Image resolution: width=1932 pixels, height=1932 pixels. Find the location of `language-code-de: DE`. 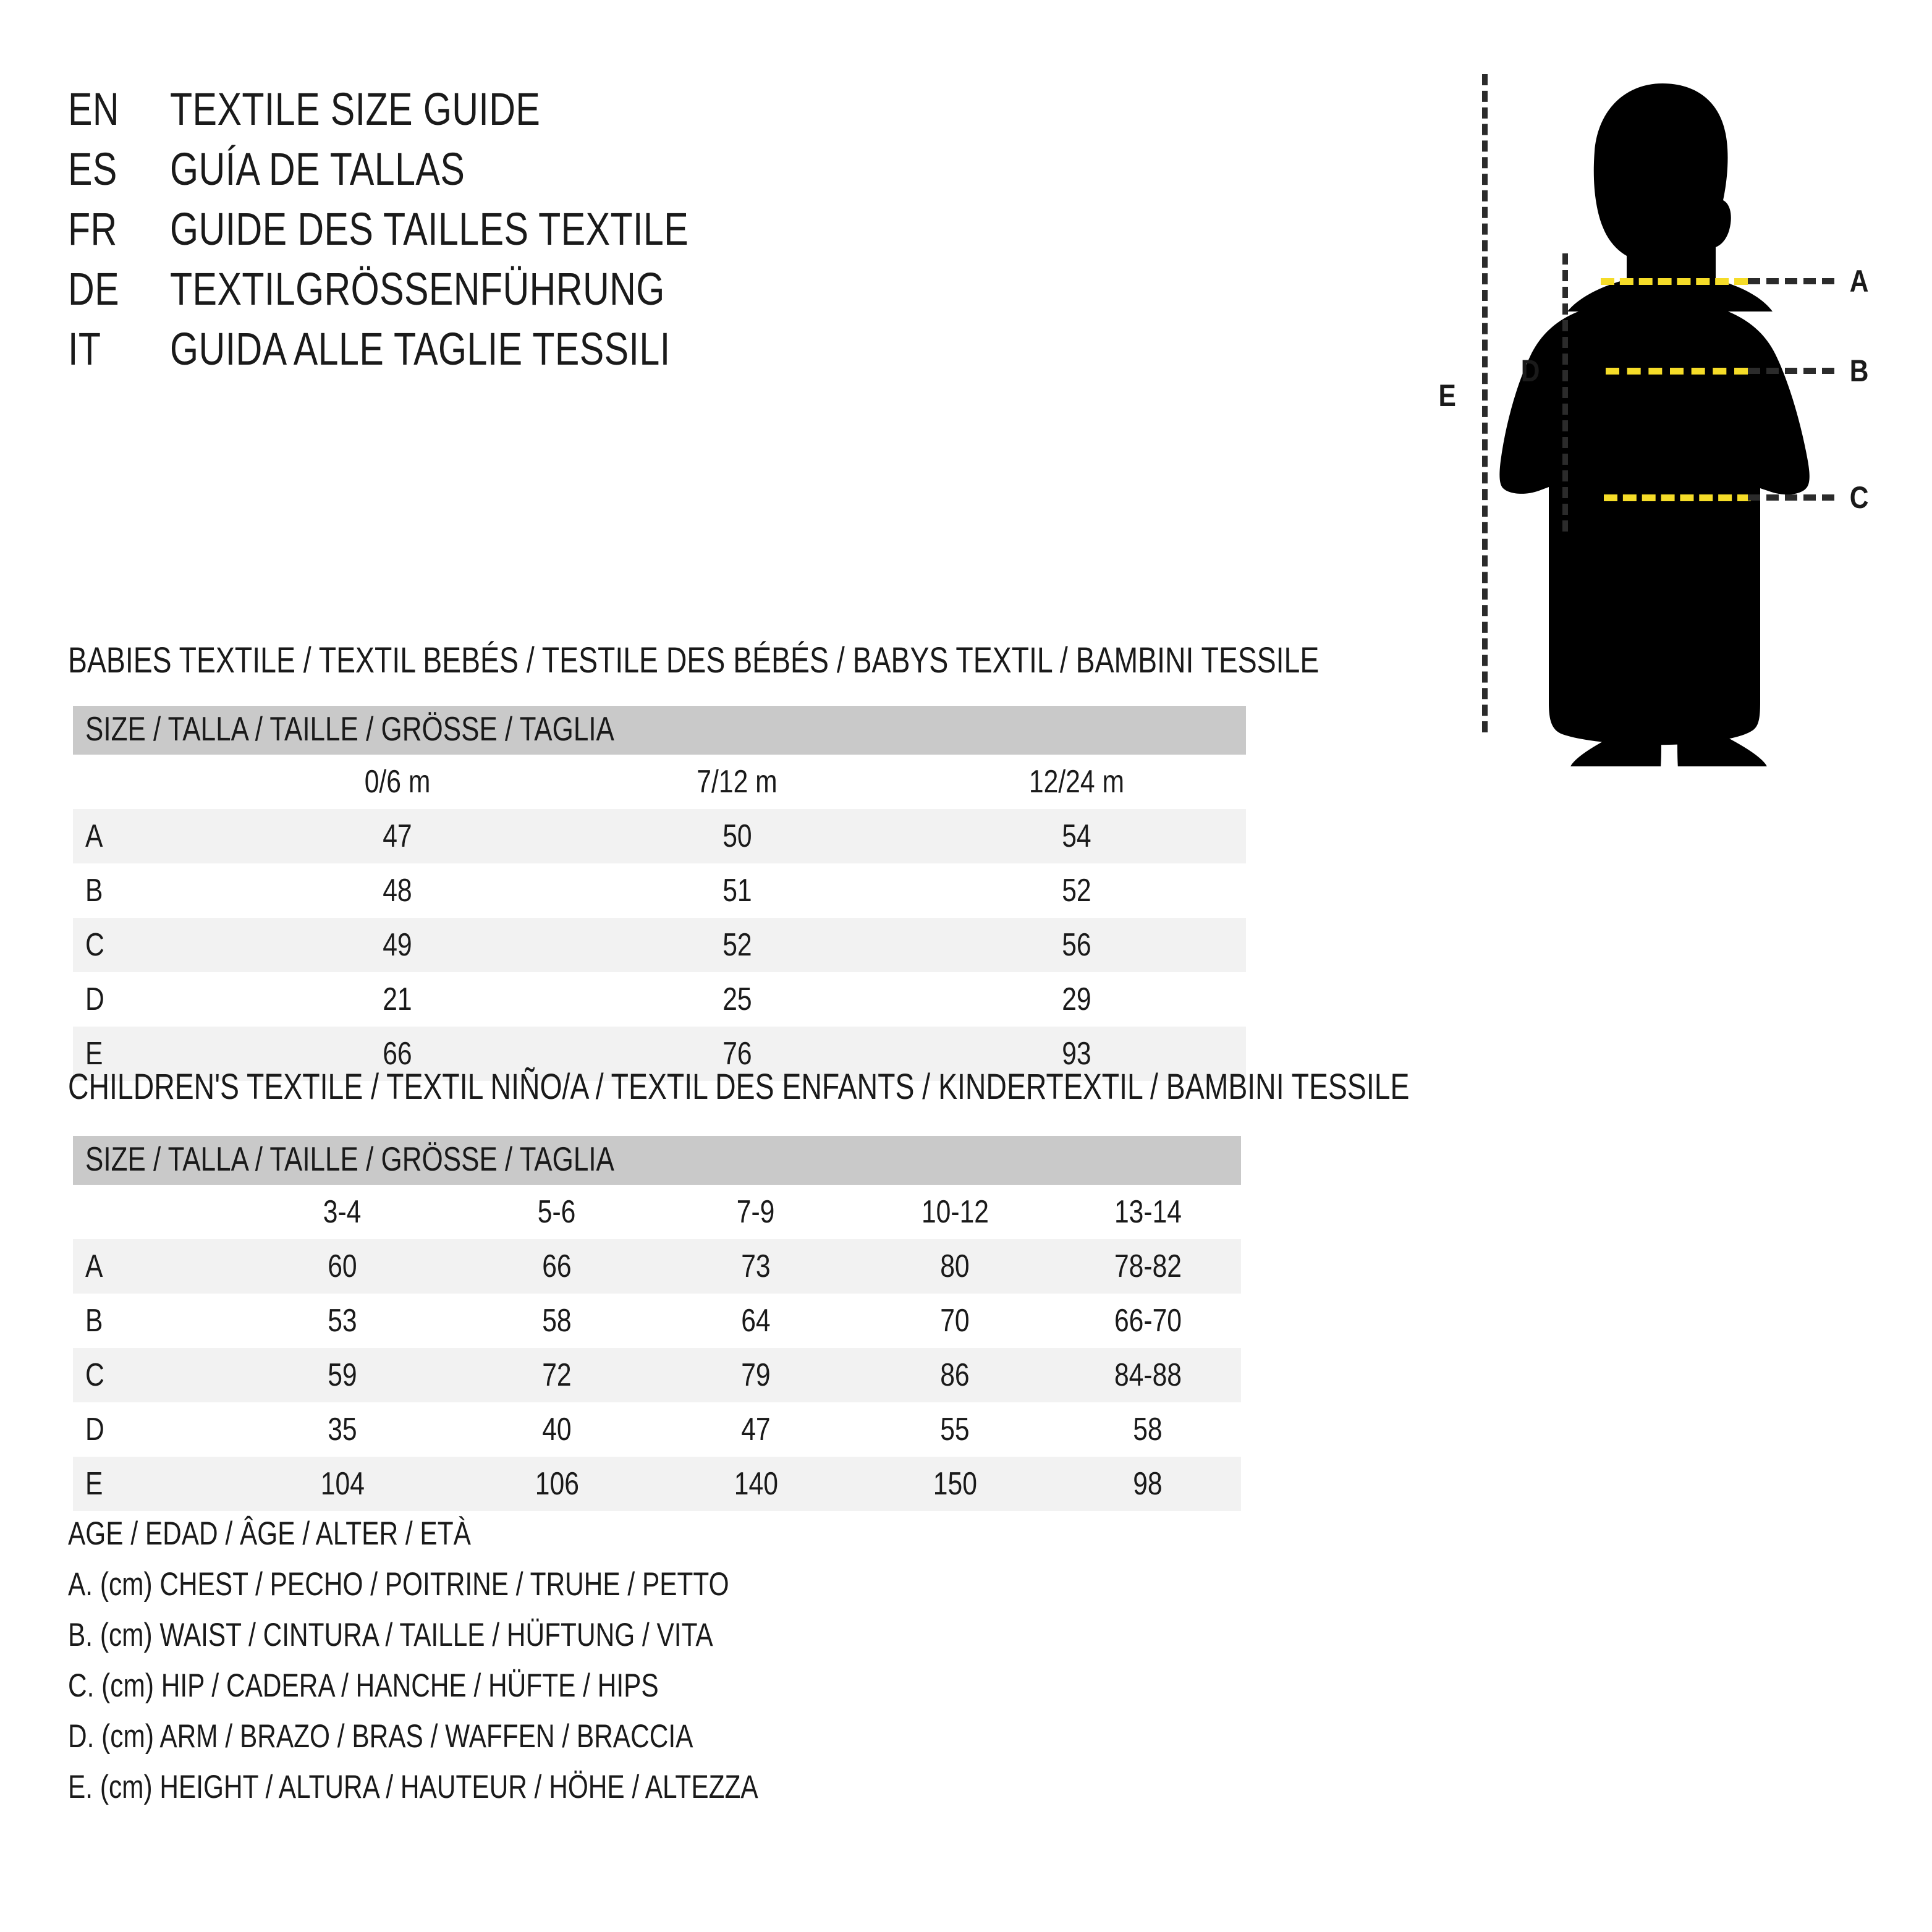

language-code-de: DE is located at coordinates (94, 289).